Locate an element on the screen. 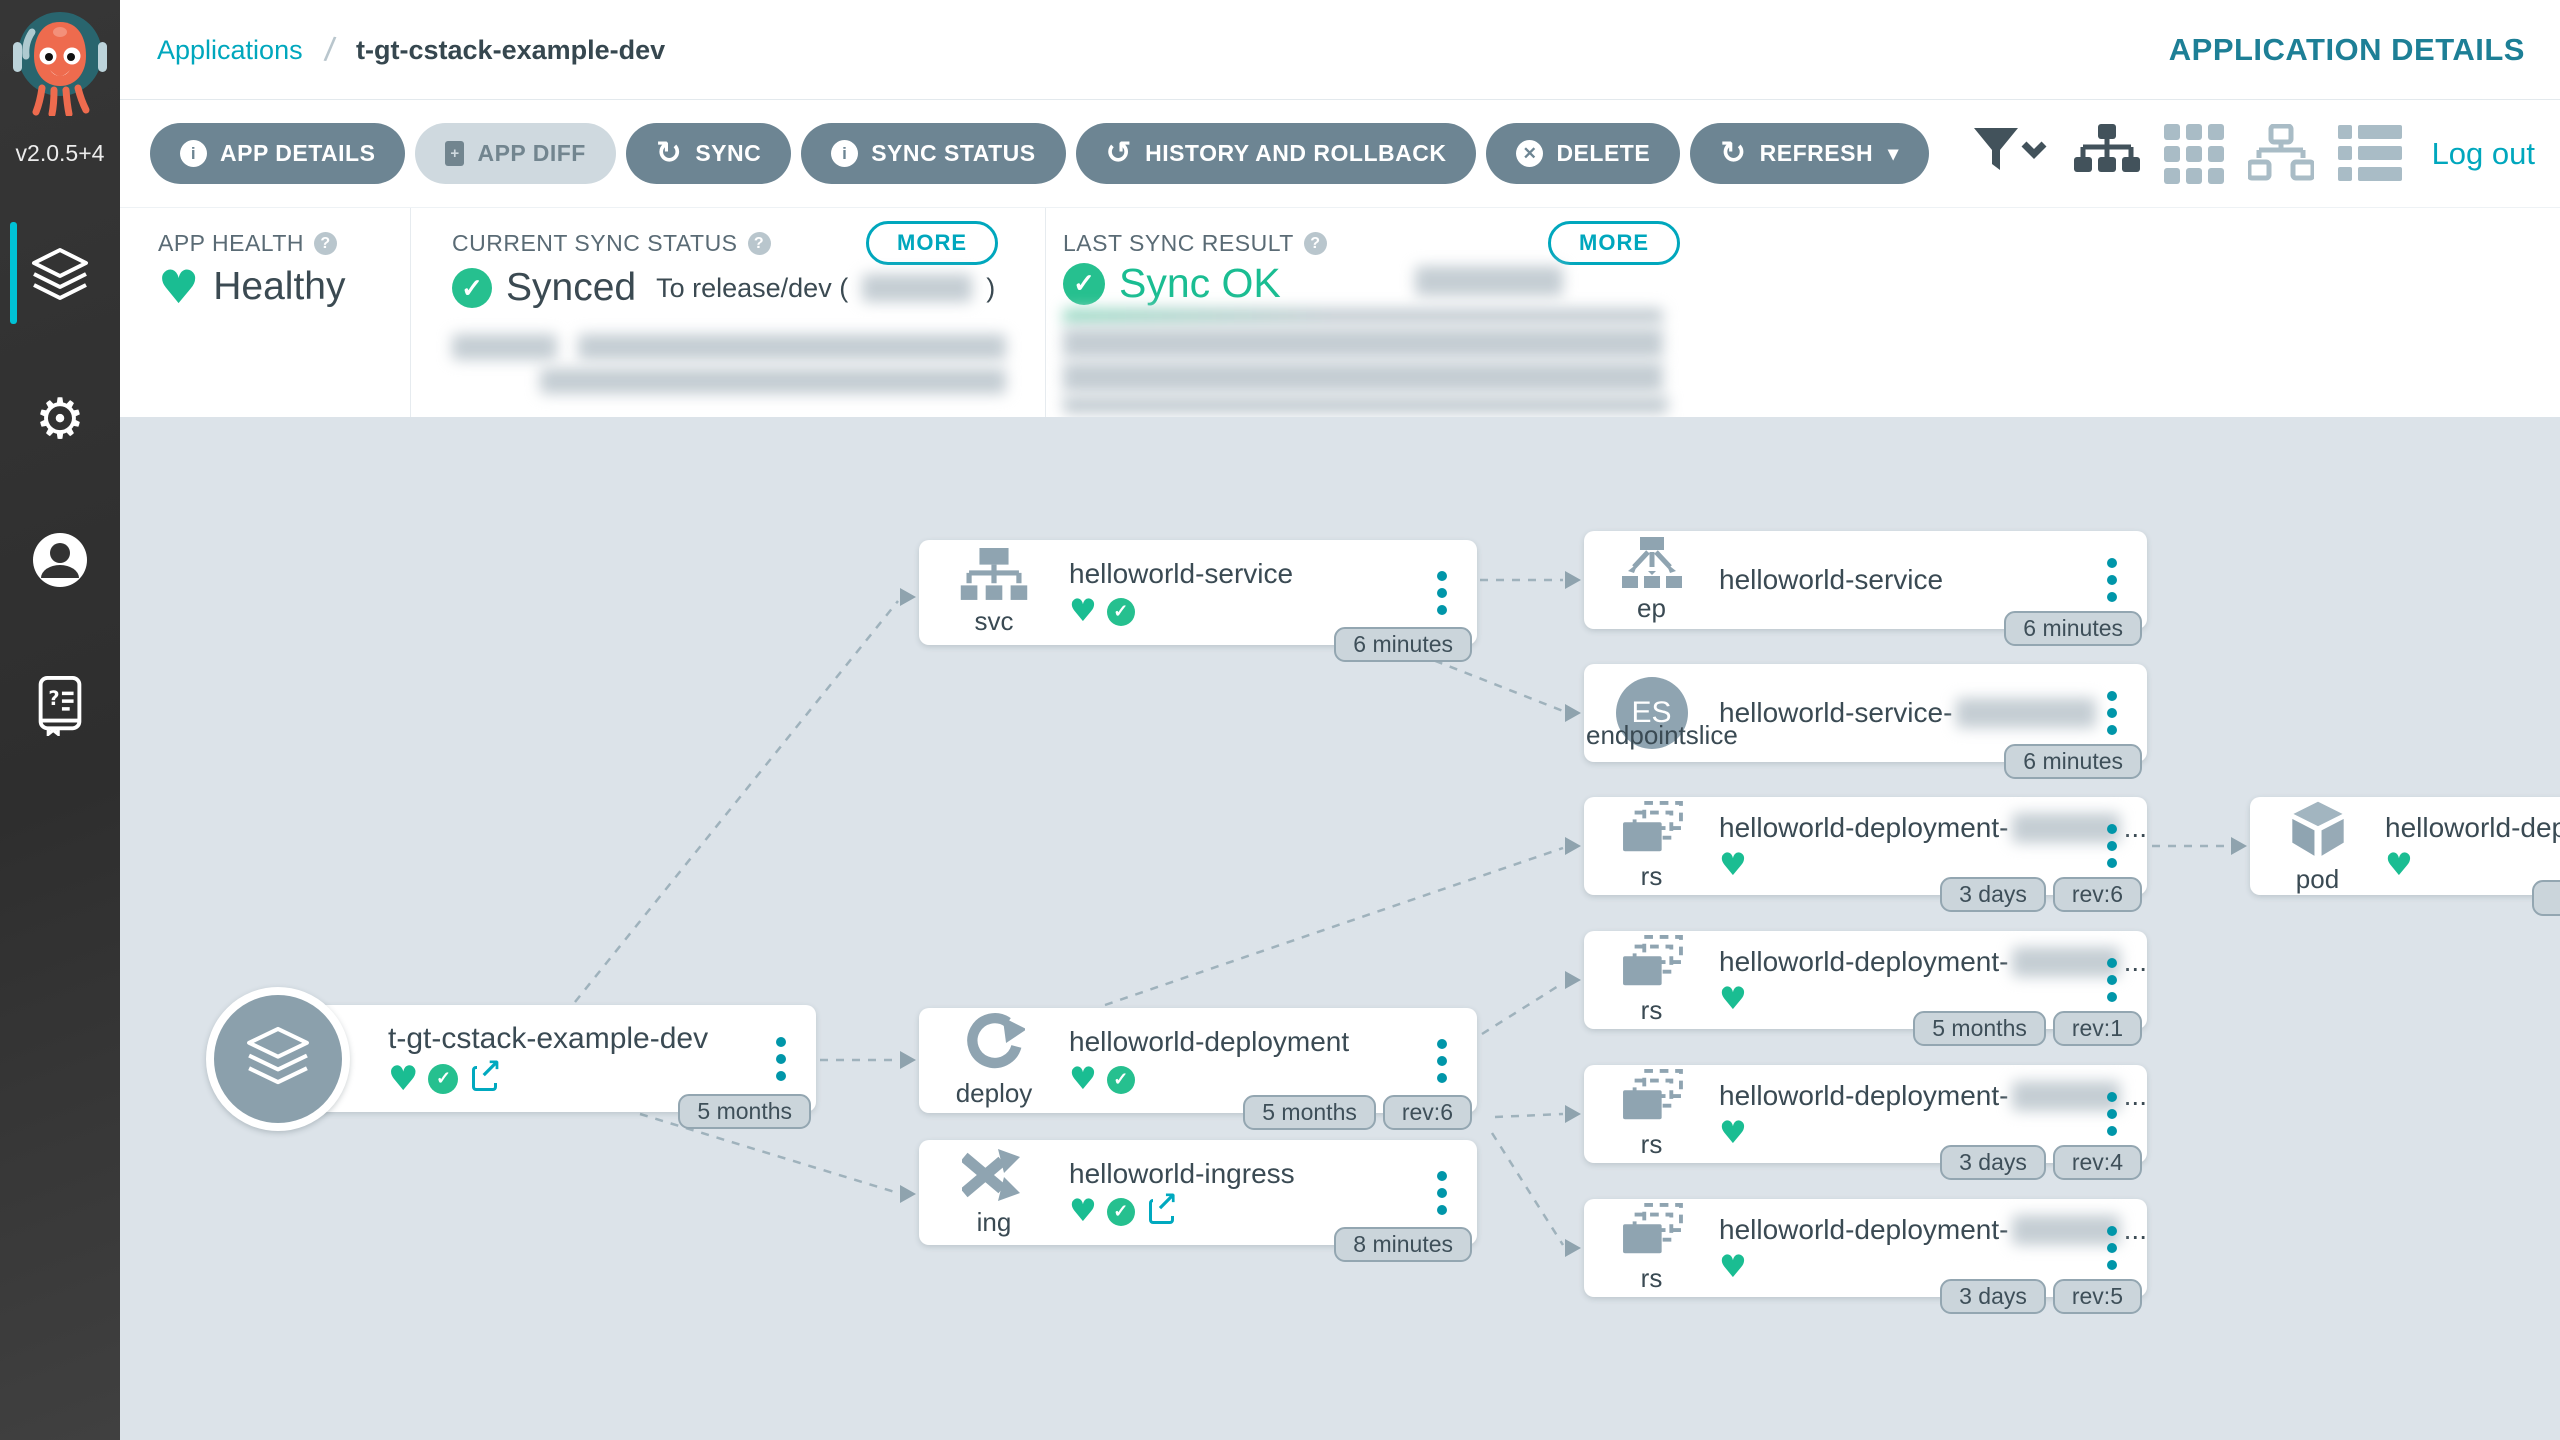 The height and width of the screenshot is (1440, 2560). filter-icon is located at coordinates (2011, 154).